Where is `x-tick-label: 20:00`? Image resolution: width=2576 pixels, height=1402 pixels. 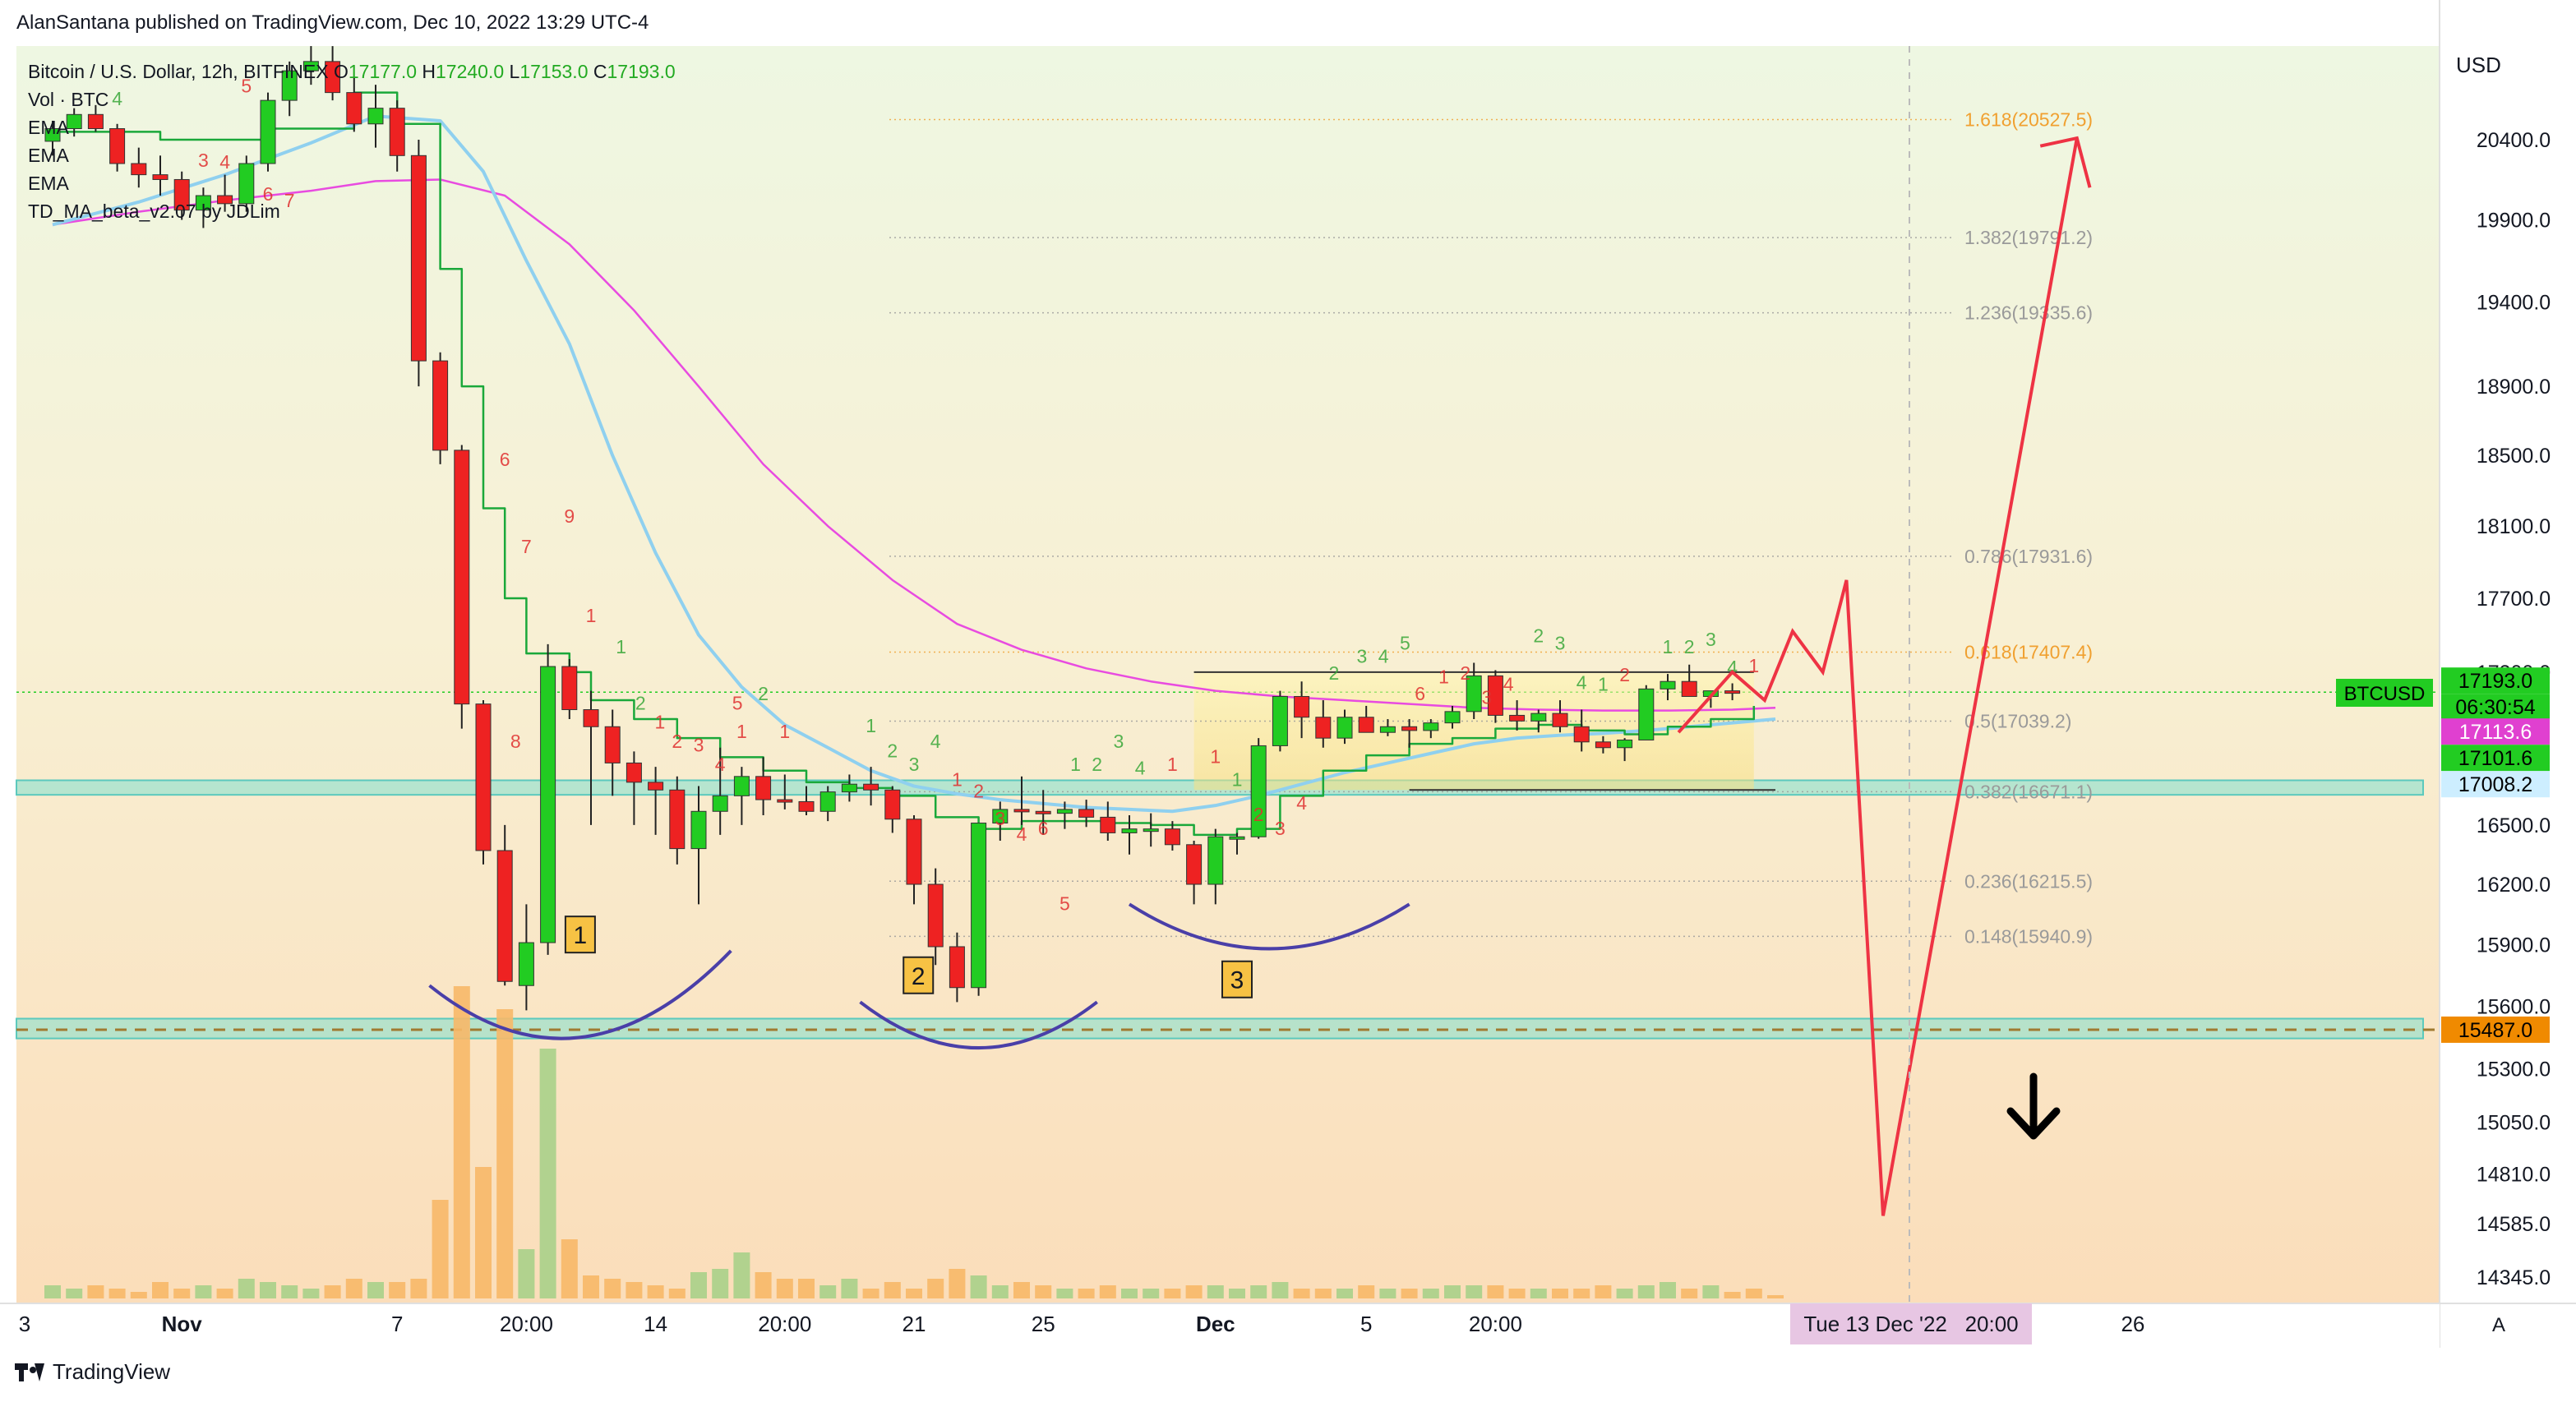 x-tick-label: 20:00 is located at coordinates (1496, 1324).